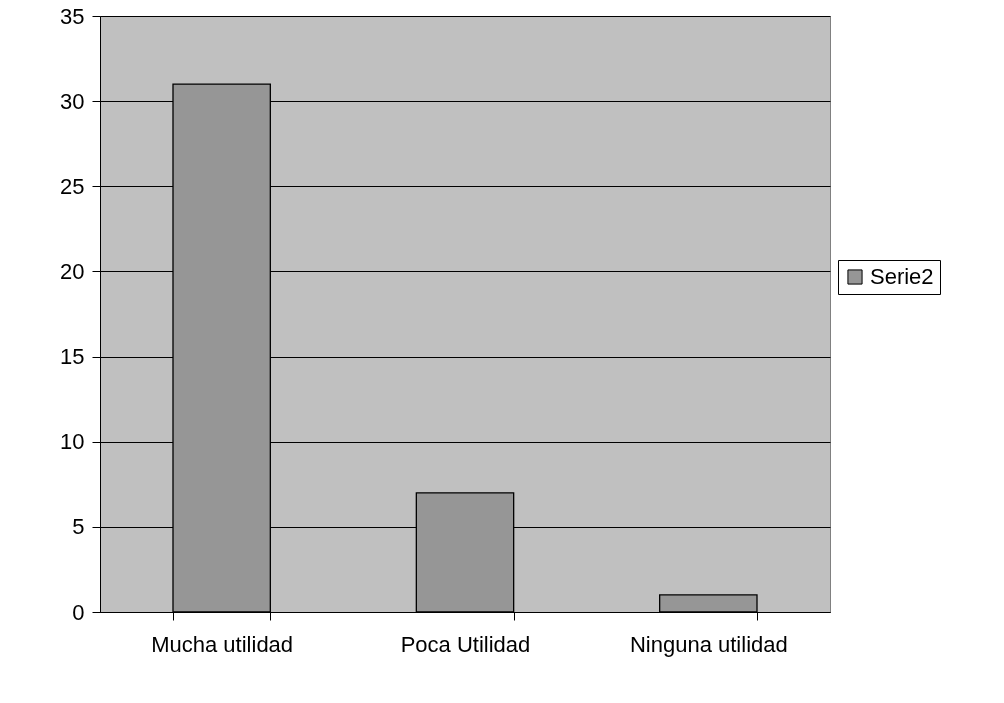 This screenshot has width=1004, height=703. What do you see at coordinates (78, 612) in the screenshot?
I see `y-tick-label: 0` at bounding box center [78, 612].